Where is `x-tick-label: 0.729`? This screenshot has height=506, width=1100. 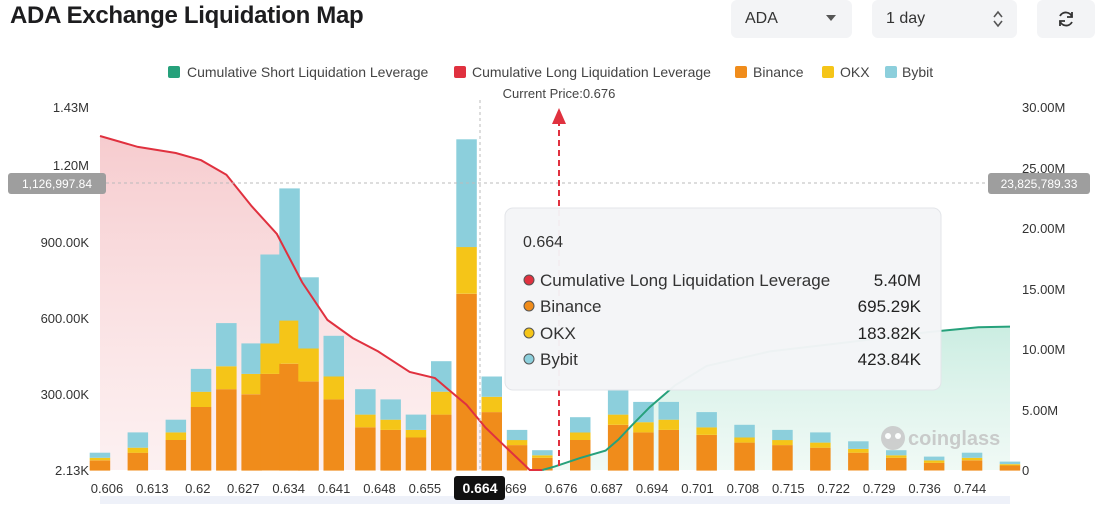 x-tick-label: 0.729 is located at coordinates (879, 488).